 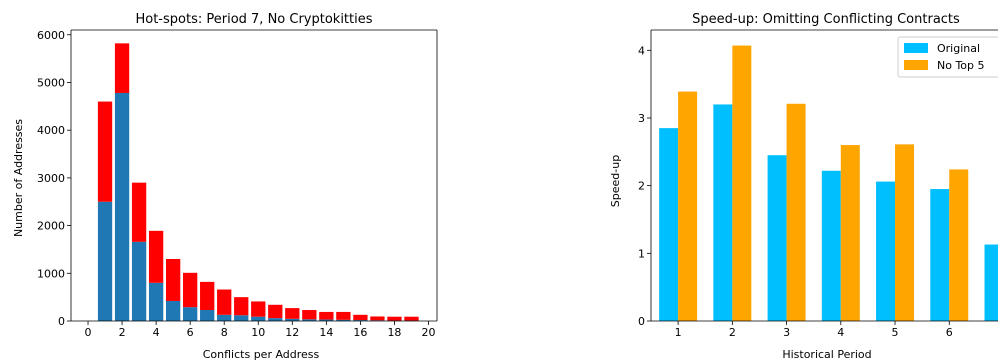 I want to click on hotspots-bar-s1-x16, so click(x=360, y=317).